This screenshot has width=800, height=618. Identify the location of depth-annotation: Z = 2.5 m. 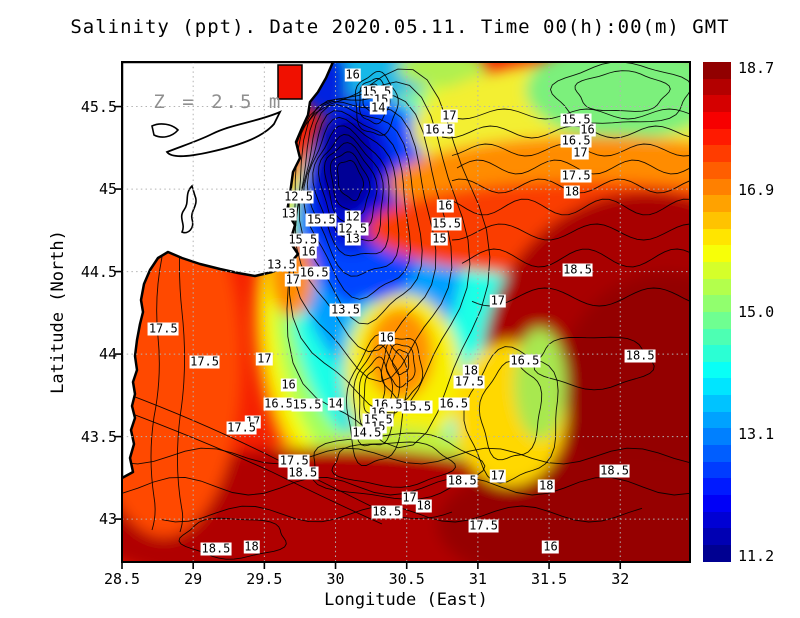
(218, 101).